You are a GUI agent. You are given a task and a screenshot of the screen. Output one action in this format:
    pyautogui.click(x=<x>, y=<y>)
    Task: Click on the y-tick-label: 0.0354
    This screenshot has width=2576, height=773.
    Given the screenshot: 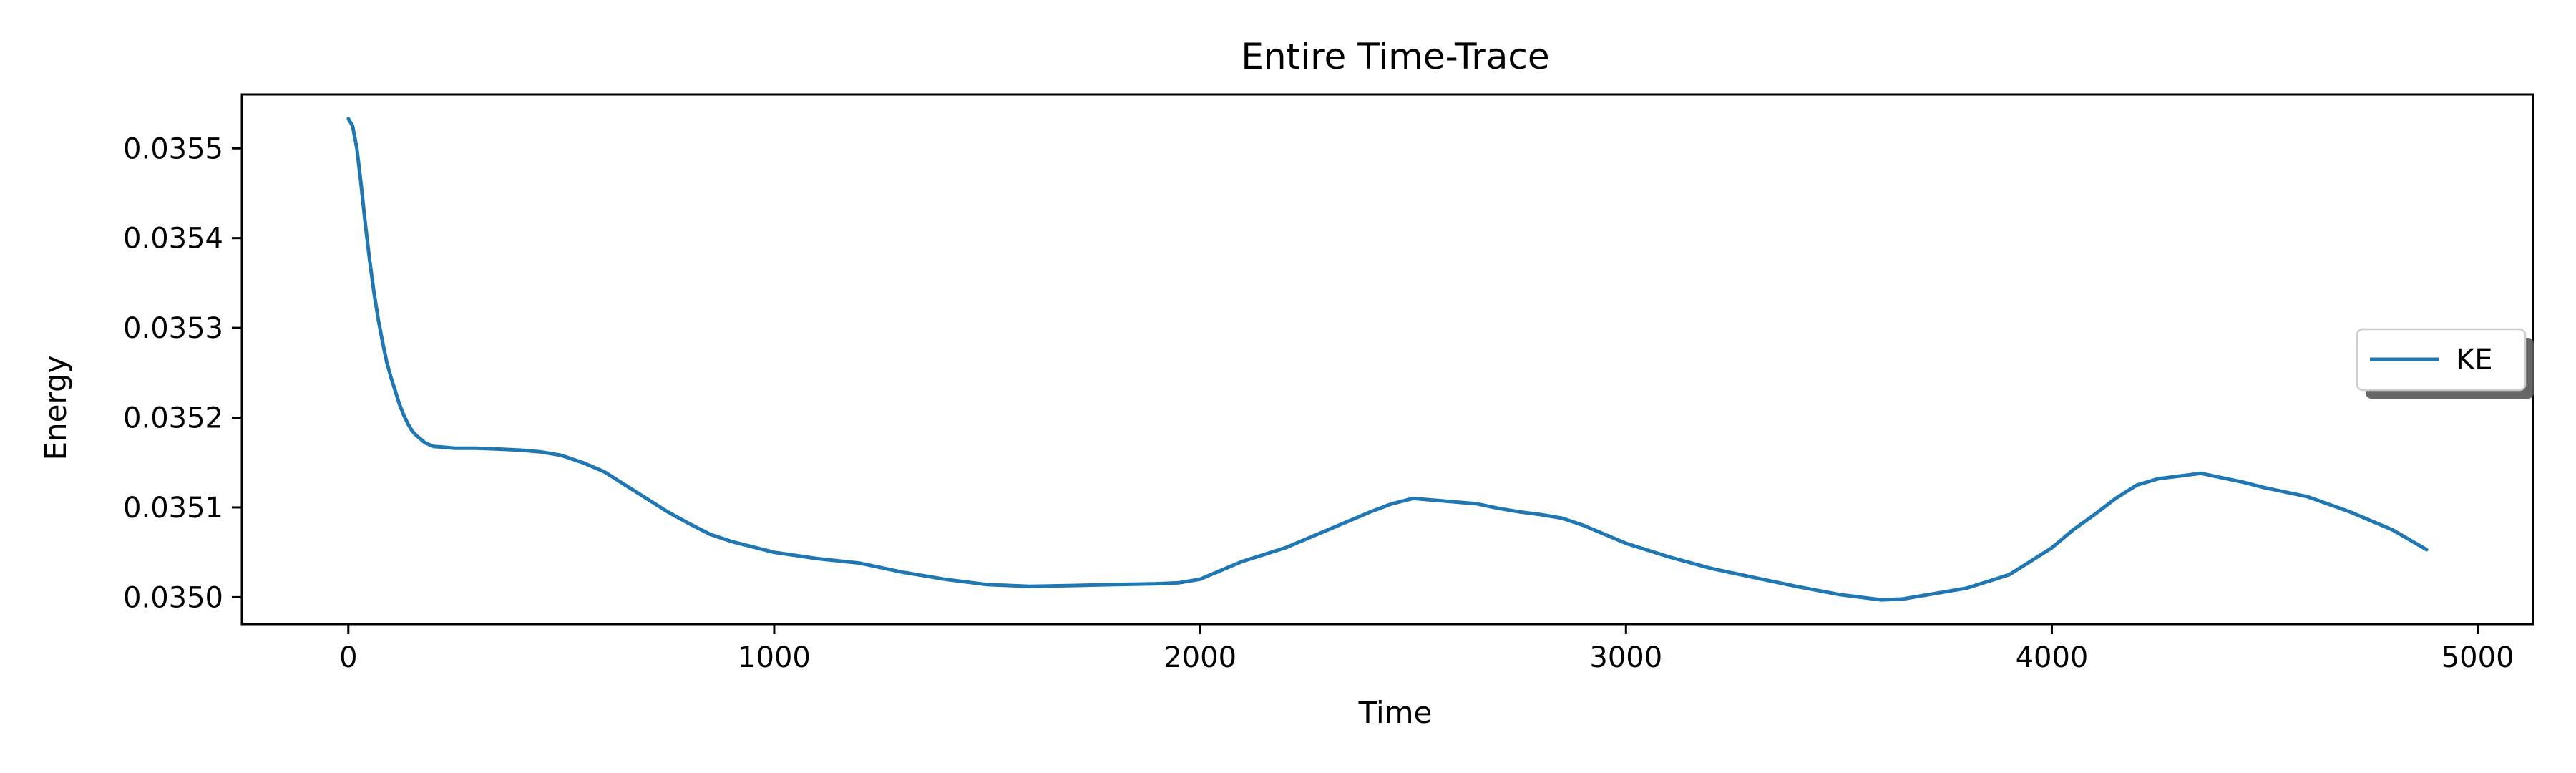 What is the action you would take?
    pyautogui.click(x=173, y=239)
    